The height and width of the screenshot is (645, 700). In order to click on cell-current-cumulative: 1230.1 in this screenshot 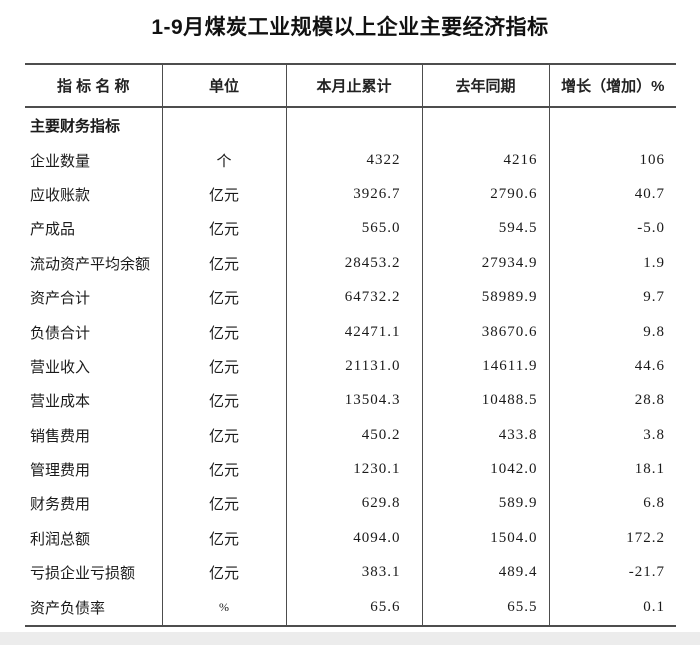, I will do `click(354, 469)`.